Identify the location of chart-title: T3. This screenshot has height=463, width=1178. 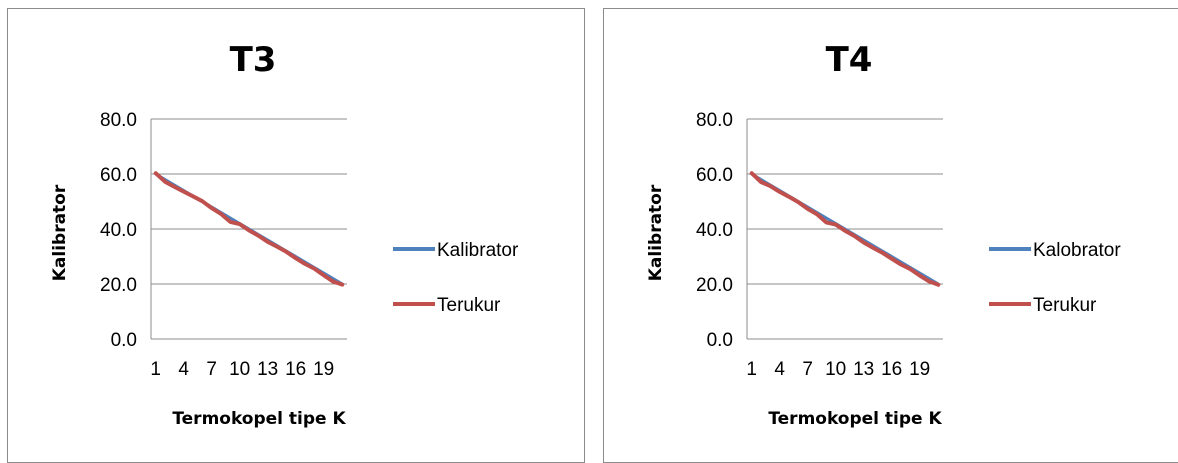
(253, 60).